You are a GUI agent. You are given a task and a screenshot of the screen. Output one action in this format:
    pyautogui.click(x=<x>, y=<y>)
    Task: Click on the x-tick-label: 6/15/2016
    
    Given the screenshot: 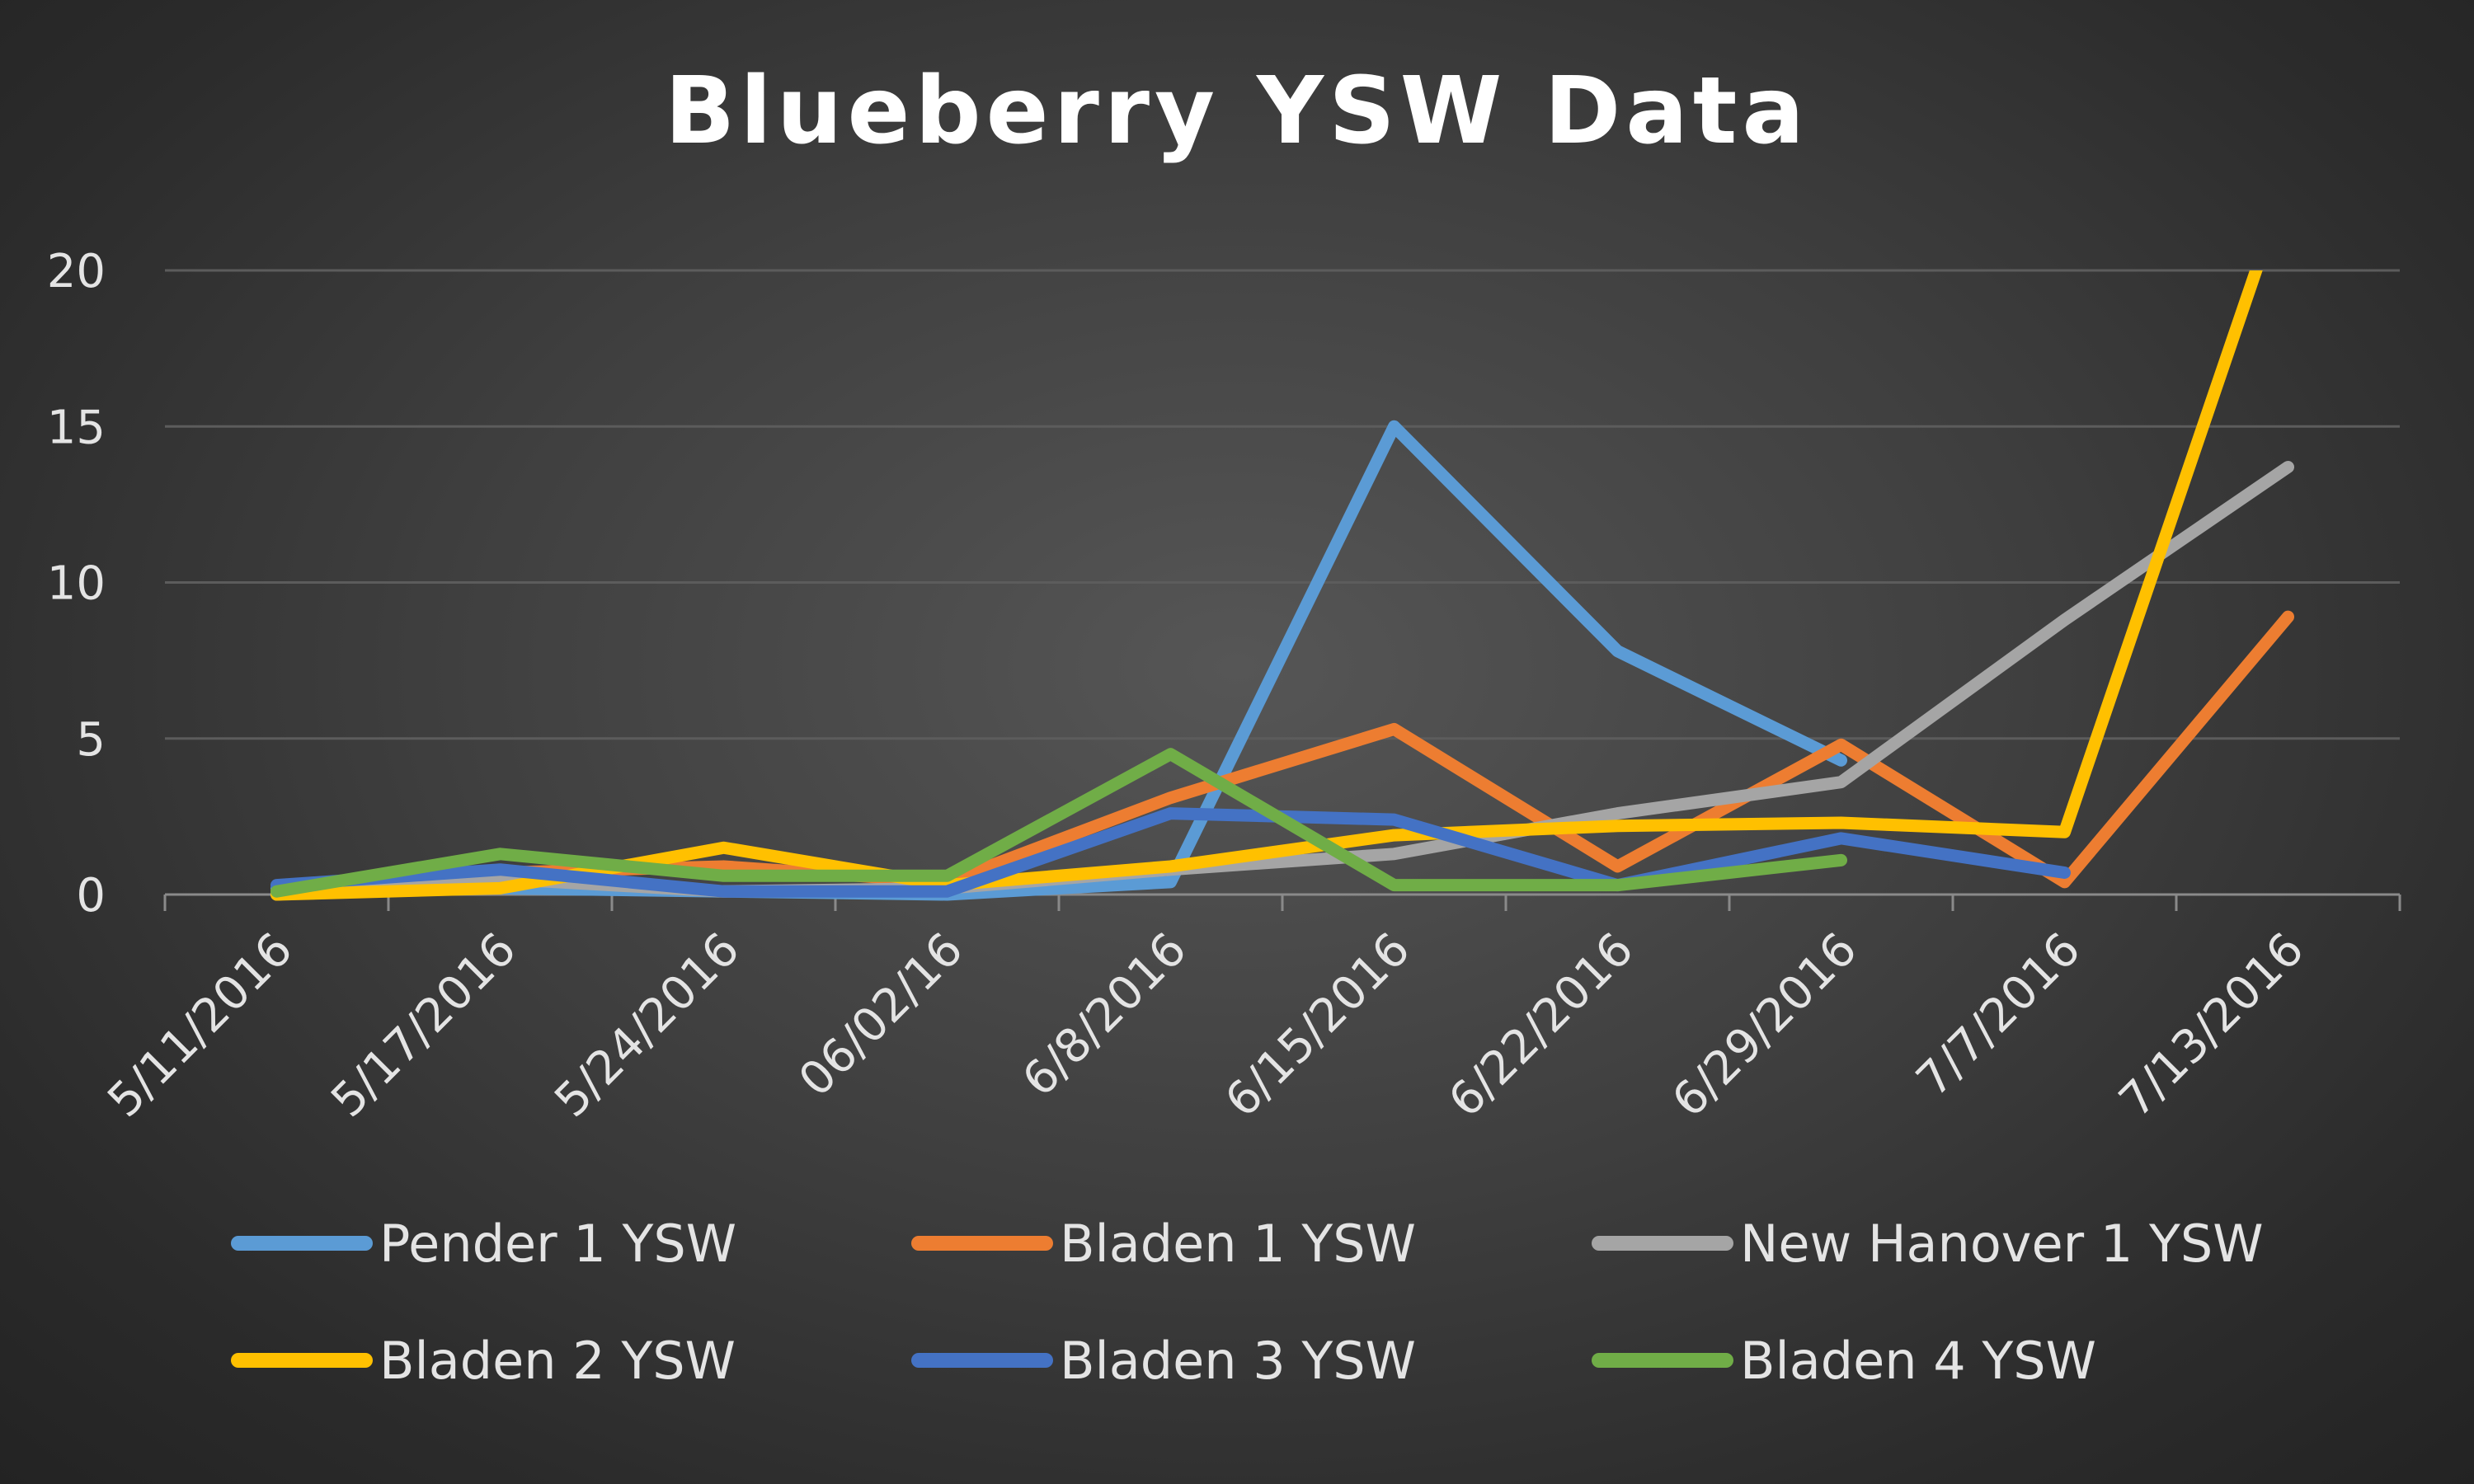 What is the action you would take?
    pyautogui.click(x=1317, y=1025)
    